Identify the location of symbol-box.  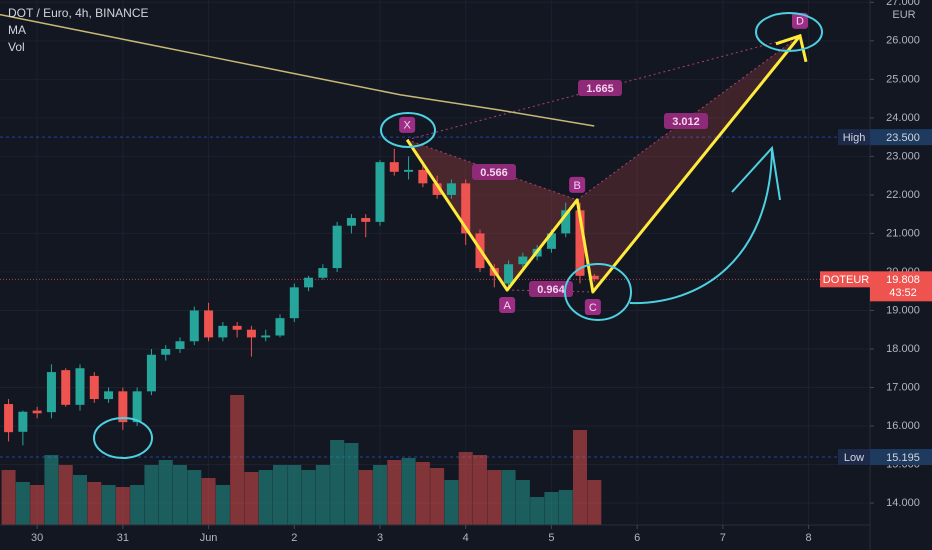
(846, 279).